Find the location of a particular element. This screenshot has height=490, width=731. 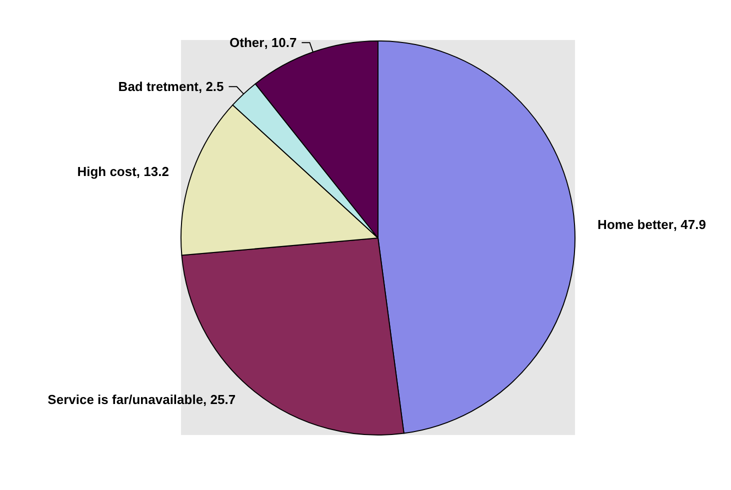

slice-label: Other is located at coordinates (247, 42).